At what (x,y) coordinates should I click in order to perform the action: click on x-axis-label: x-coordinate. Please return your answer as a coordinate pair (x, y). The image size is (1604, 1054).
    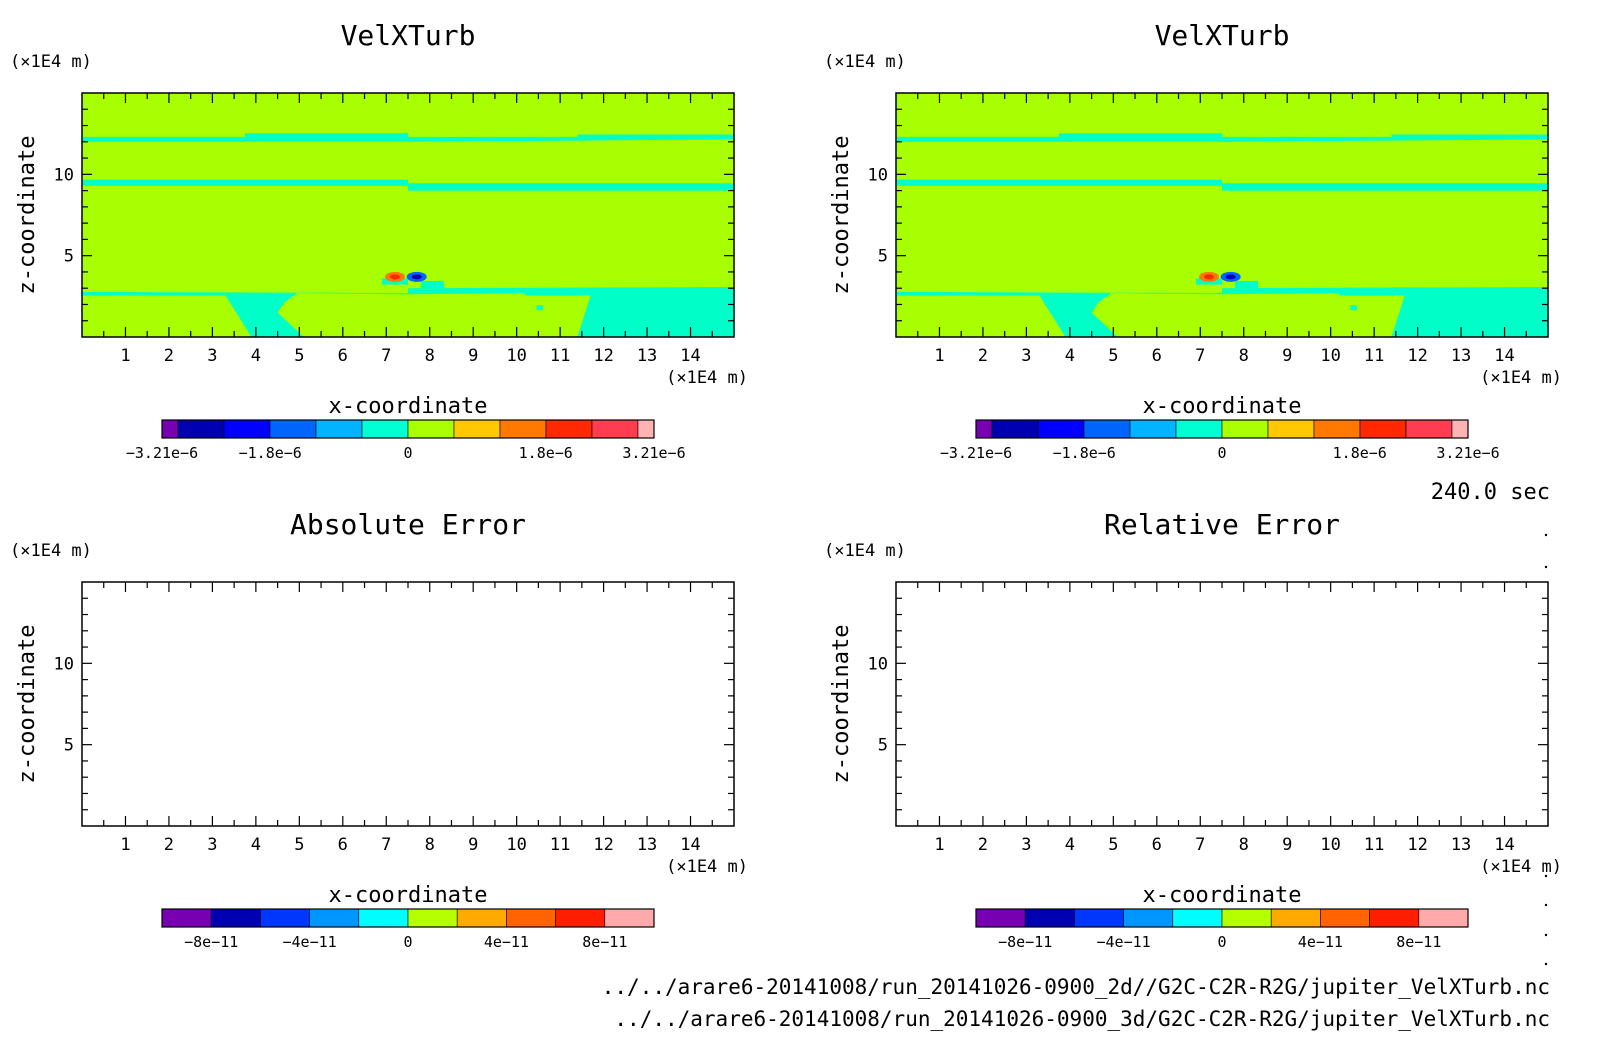
    Looking at the image, I should click on (408, 406).